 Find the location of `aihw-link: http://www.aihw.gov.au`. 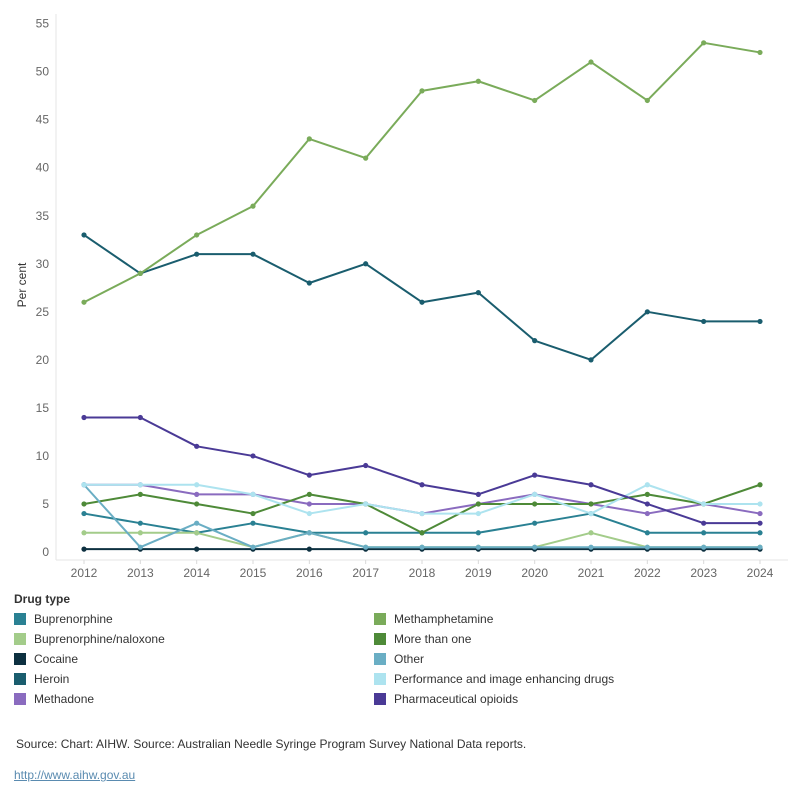

aihw-link: http://www.aihw.gov.au is located at coordinates (75, 775).